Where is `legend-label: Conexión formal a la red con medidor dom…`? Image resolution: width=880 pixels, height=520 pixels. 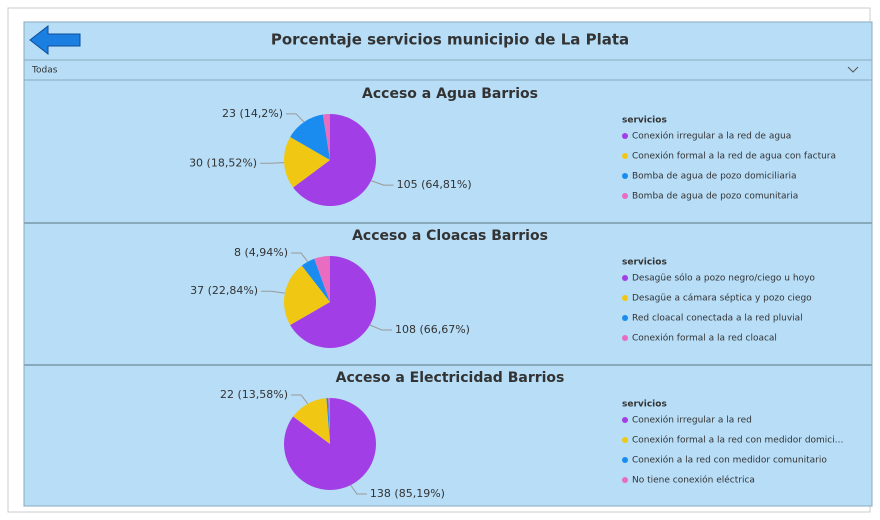
legend-label: Conexión formal a la red con medidor dom… is located at coordinates (737, 440).